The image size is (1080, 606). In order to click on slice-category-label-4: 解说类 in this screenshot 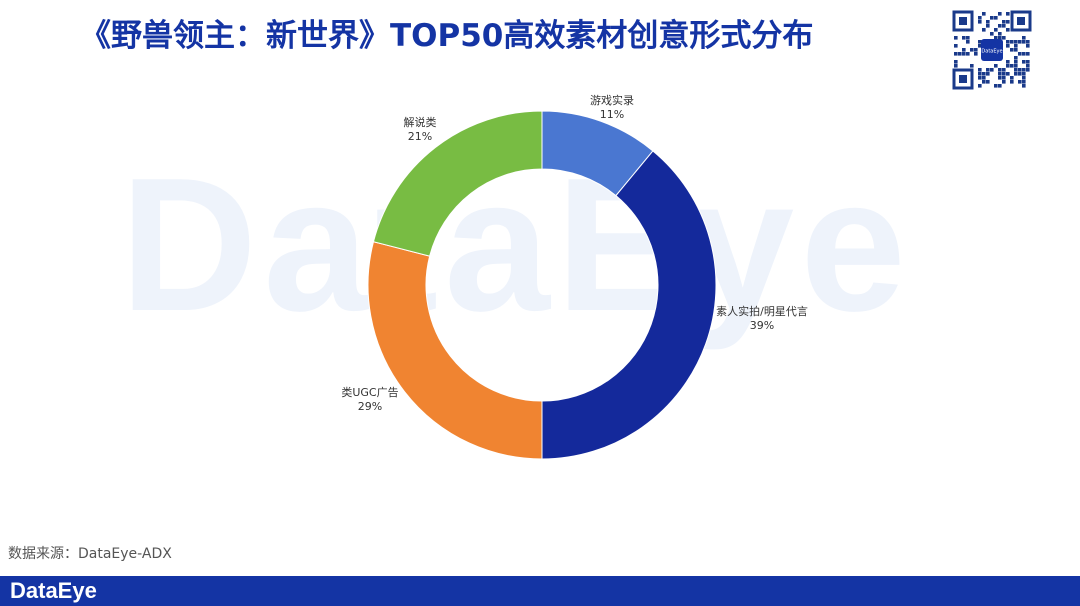, I will do `click(420, 122)`.